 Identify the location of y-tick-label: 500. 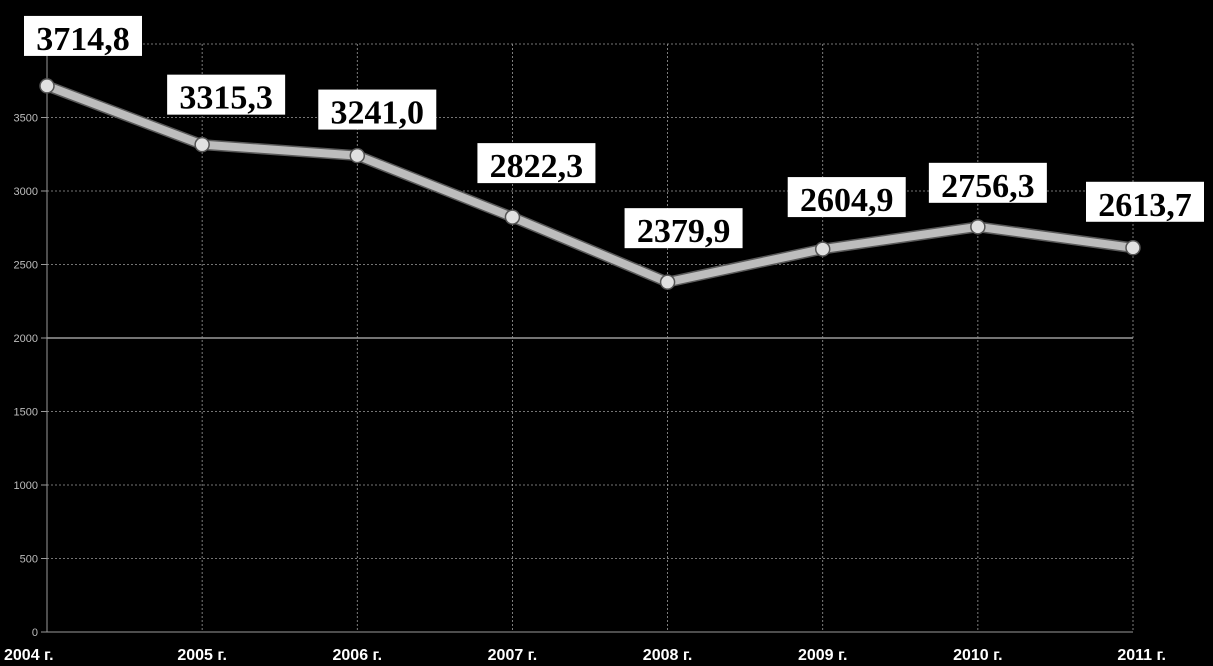
(29, 560).